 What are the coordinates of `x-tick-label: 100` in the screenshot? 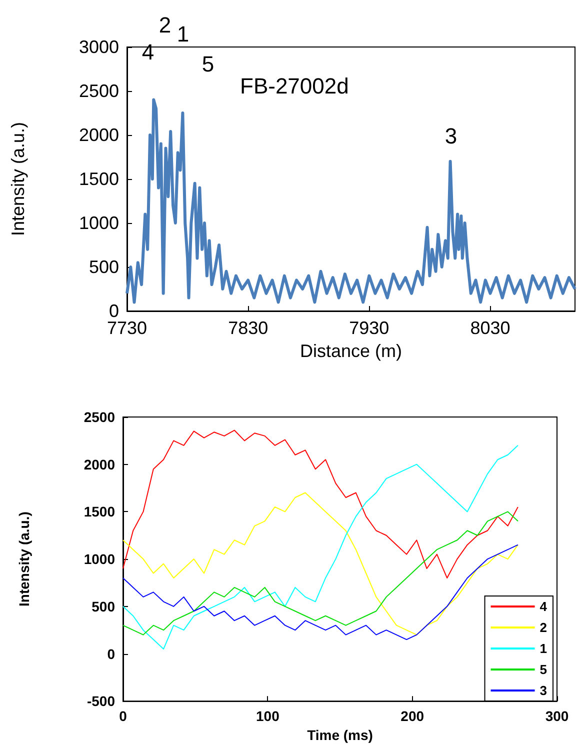 It's located at (268, 716).